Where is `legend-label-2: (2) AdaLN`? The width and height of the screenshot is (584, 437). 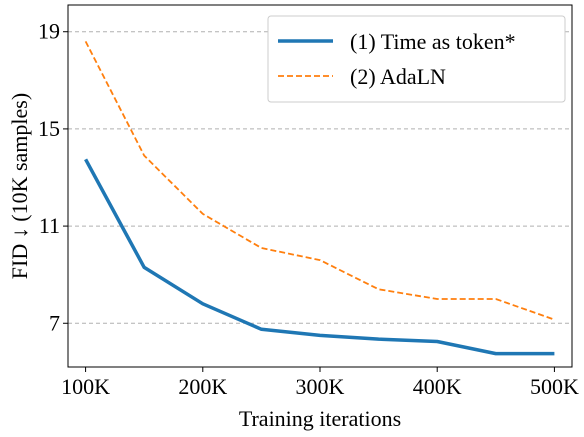 legend-label-2: (2) AdaLN is located at coordinates (398, 76).